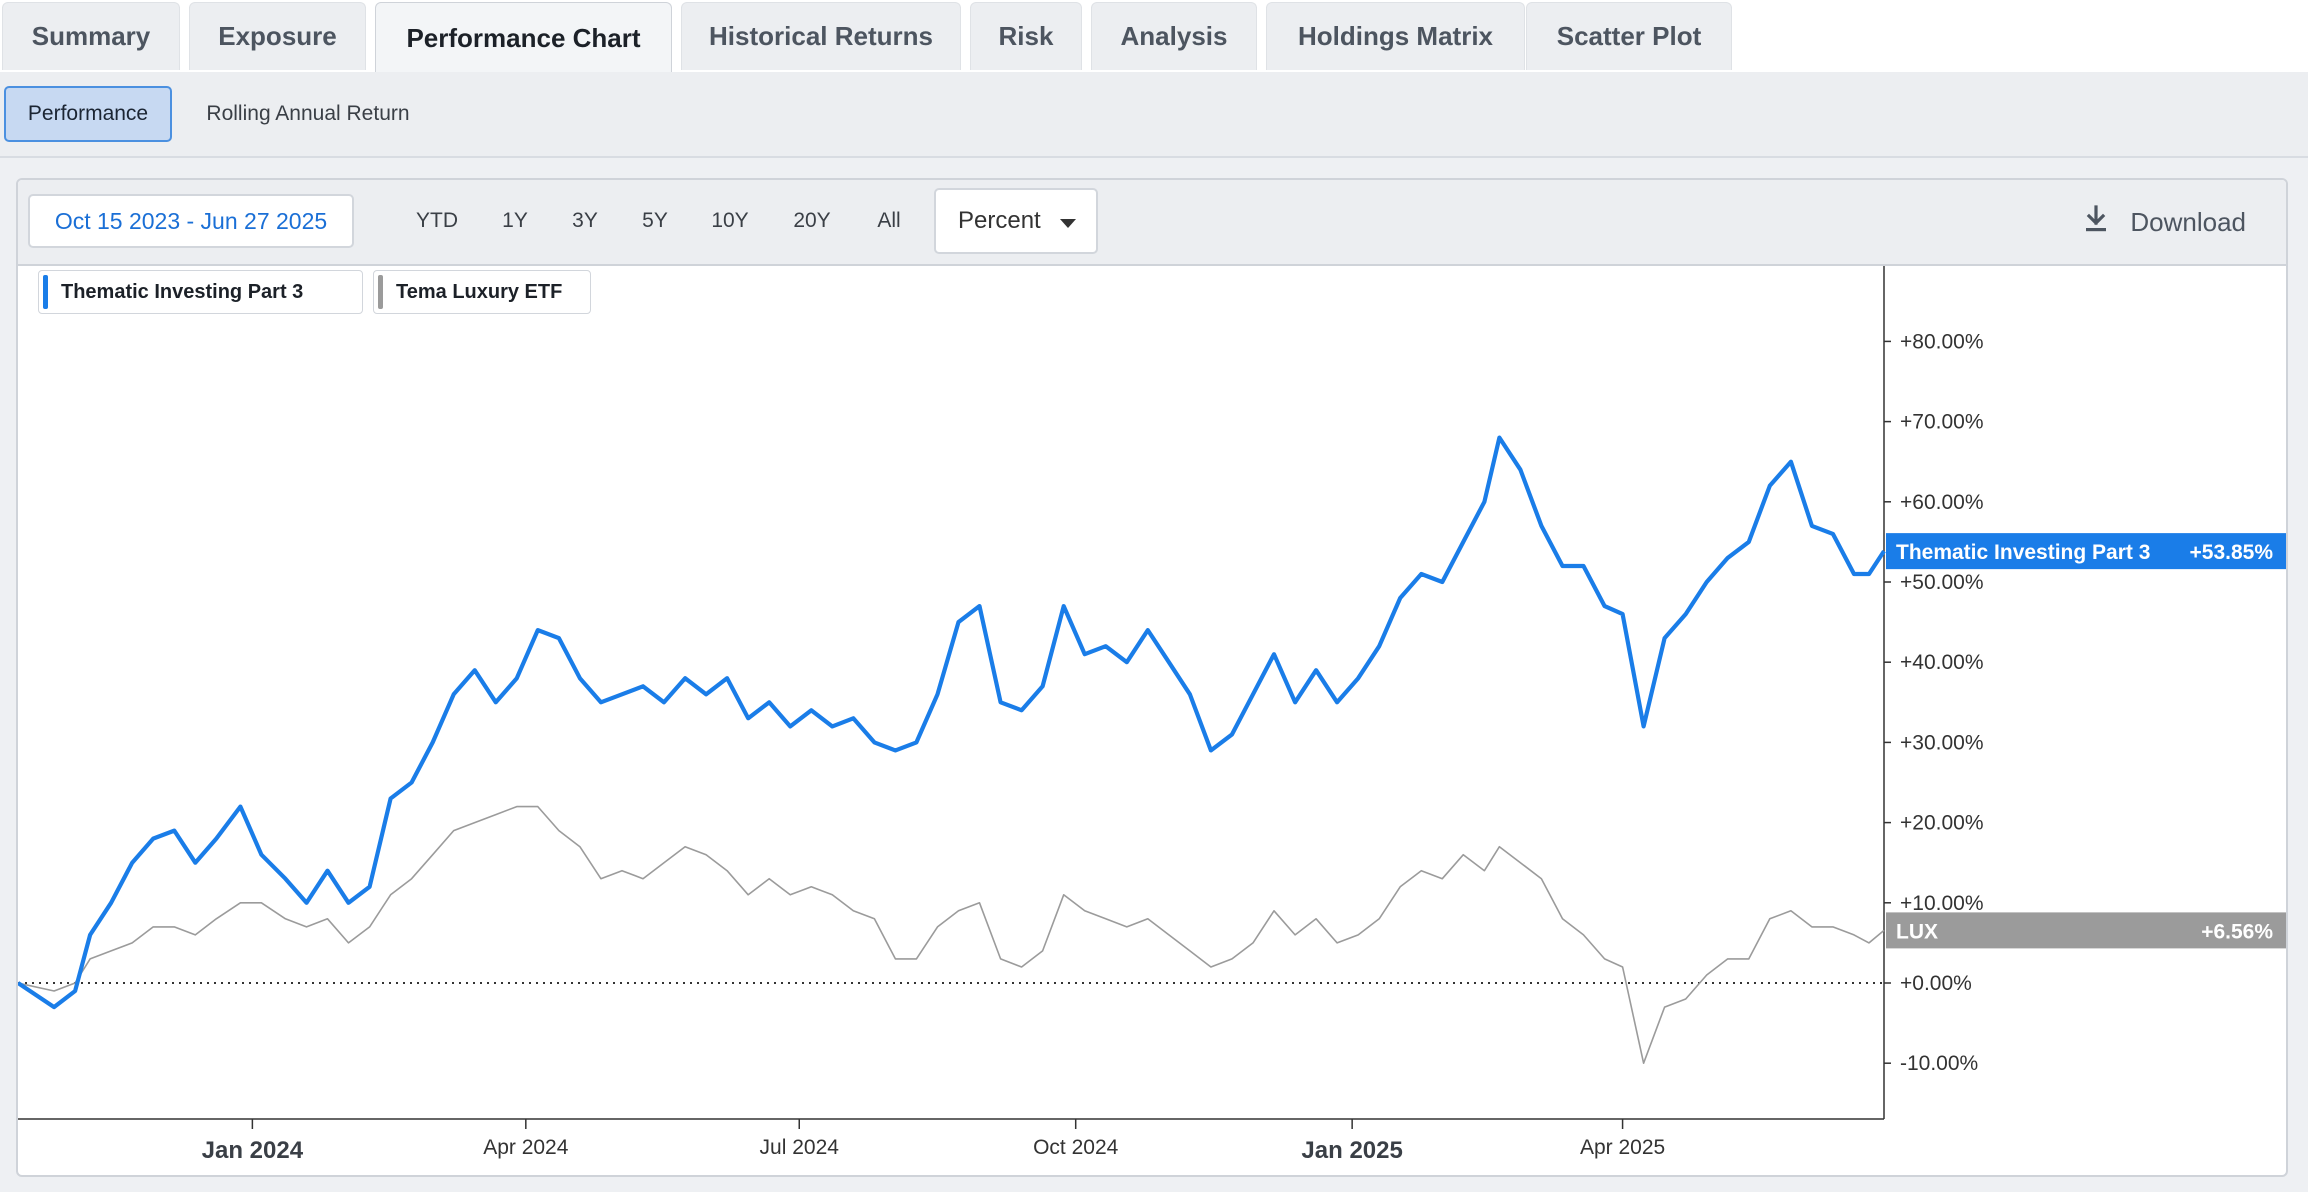  I want to click on y-tick-label: +20.00%, so click(1942, 823).